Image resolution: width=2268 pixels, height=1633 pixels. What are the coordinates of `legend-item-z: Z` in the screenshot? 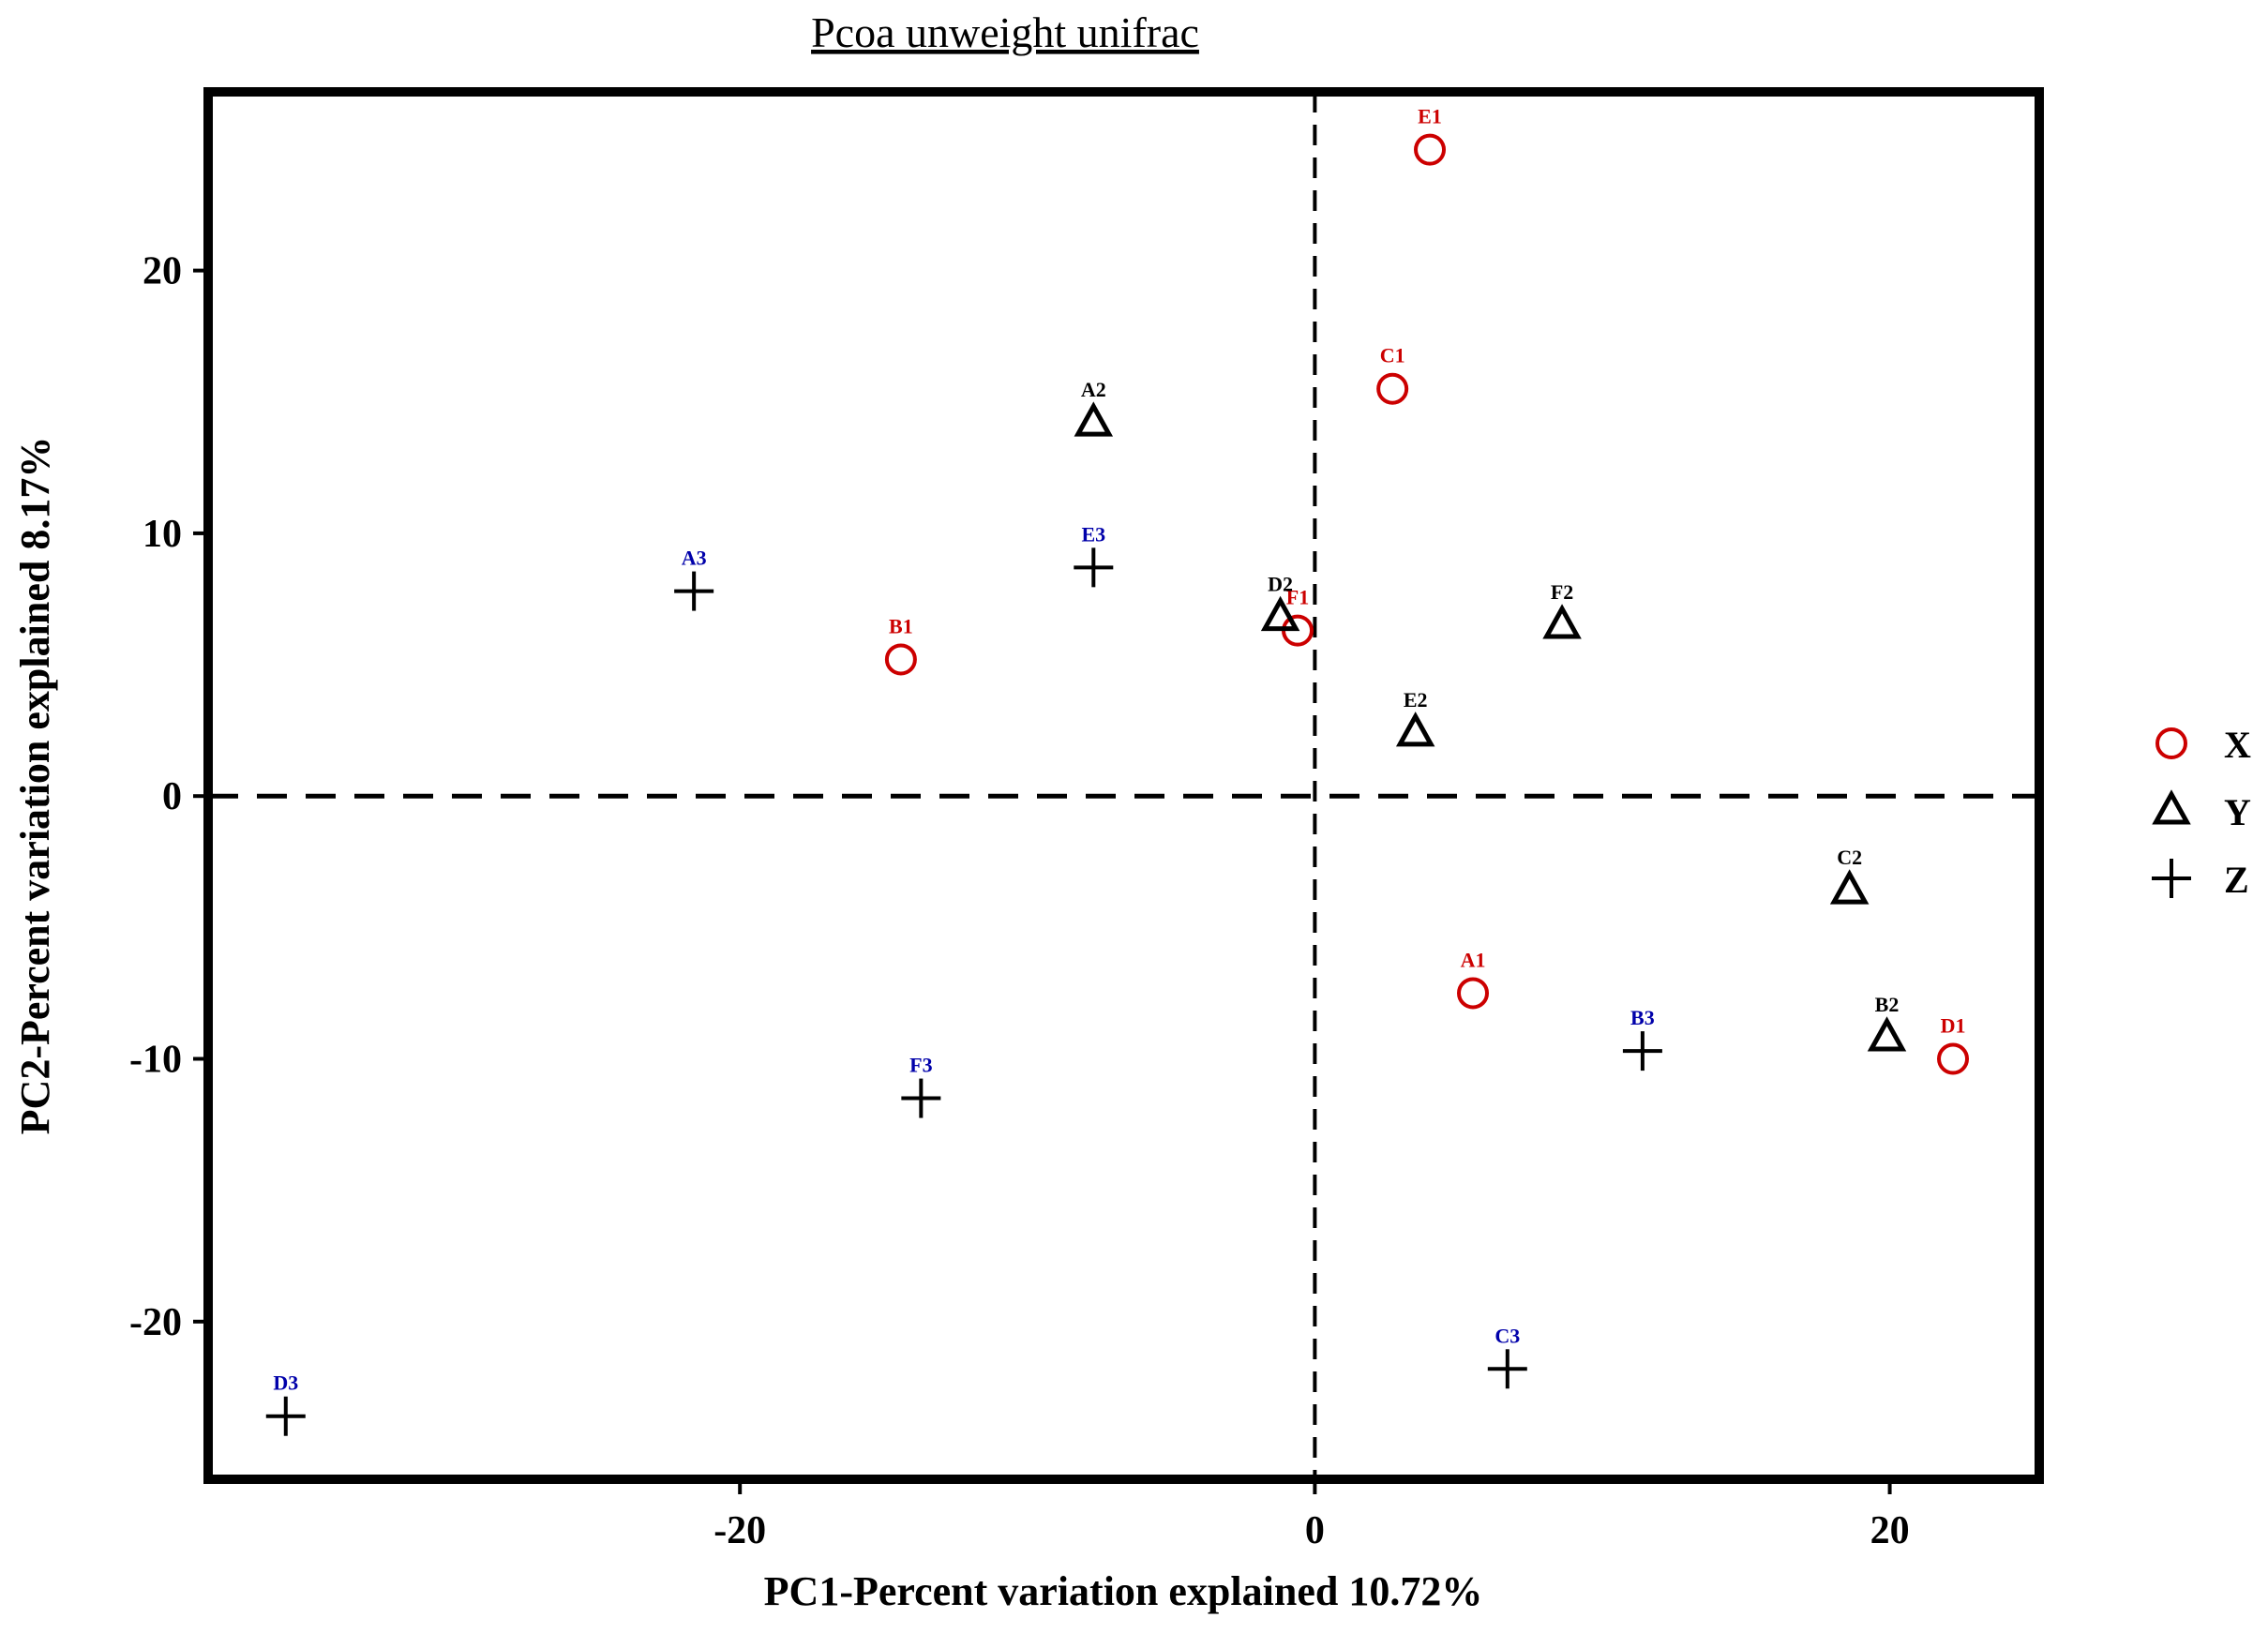 It's located at (2200, 880).